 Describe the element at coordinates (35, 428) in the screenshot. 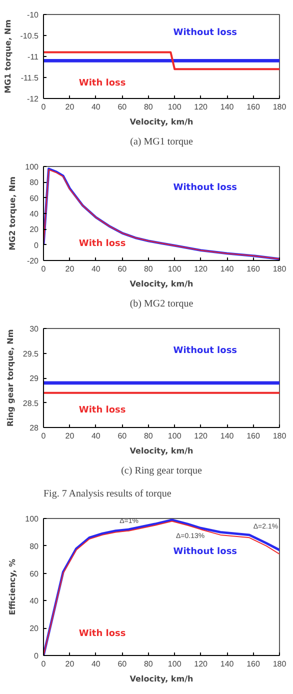

I see `y-tick-label: 28` at that location.